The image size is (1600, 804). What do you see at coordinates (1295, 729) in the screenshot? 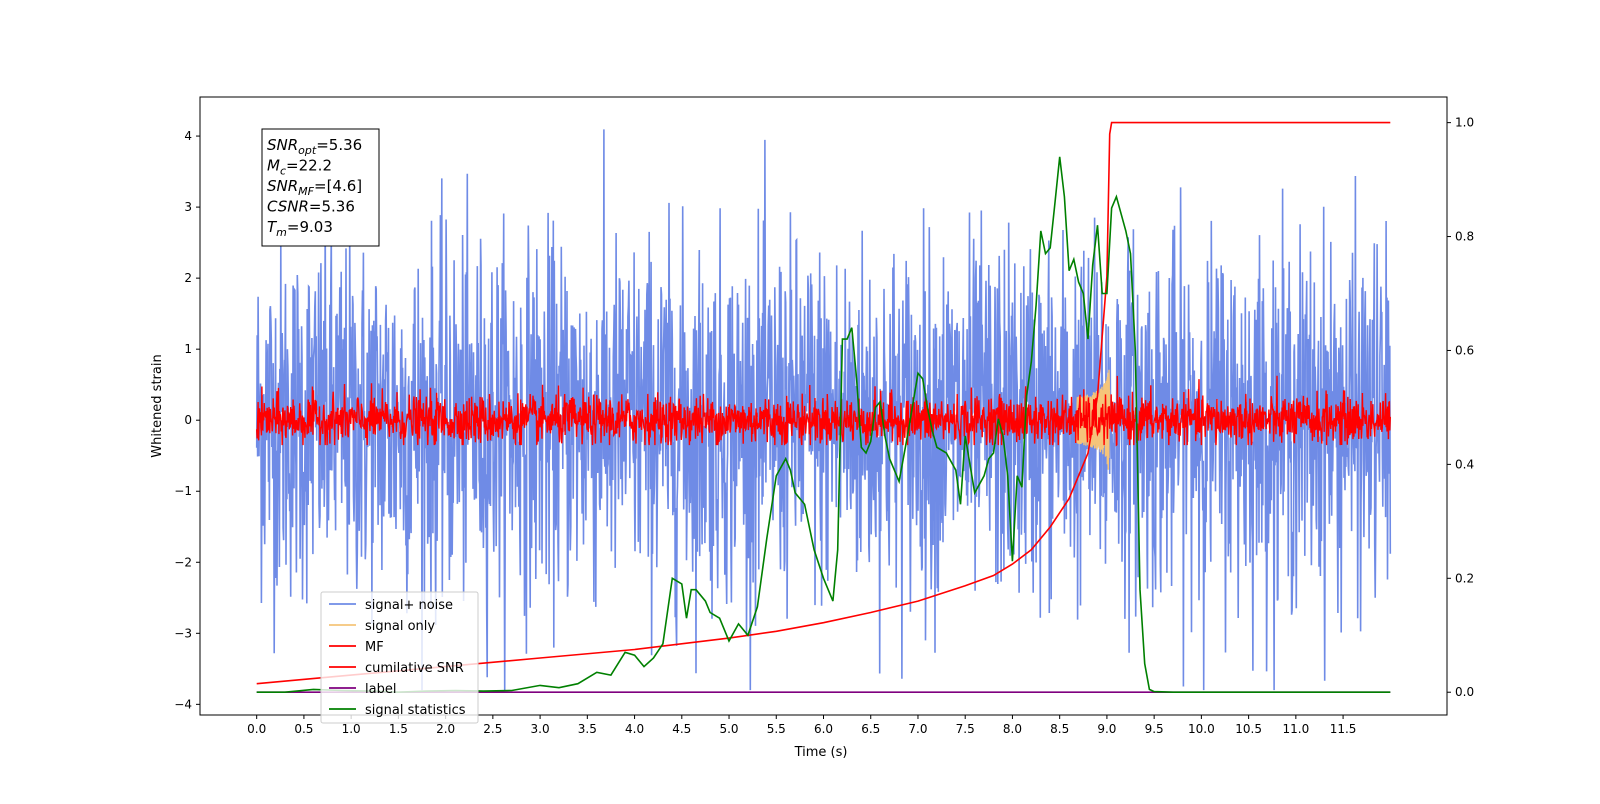
I see `x-tick-label: 11.0` at bounding box center [1295, 729].